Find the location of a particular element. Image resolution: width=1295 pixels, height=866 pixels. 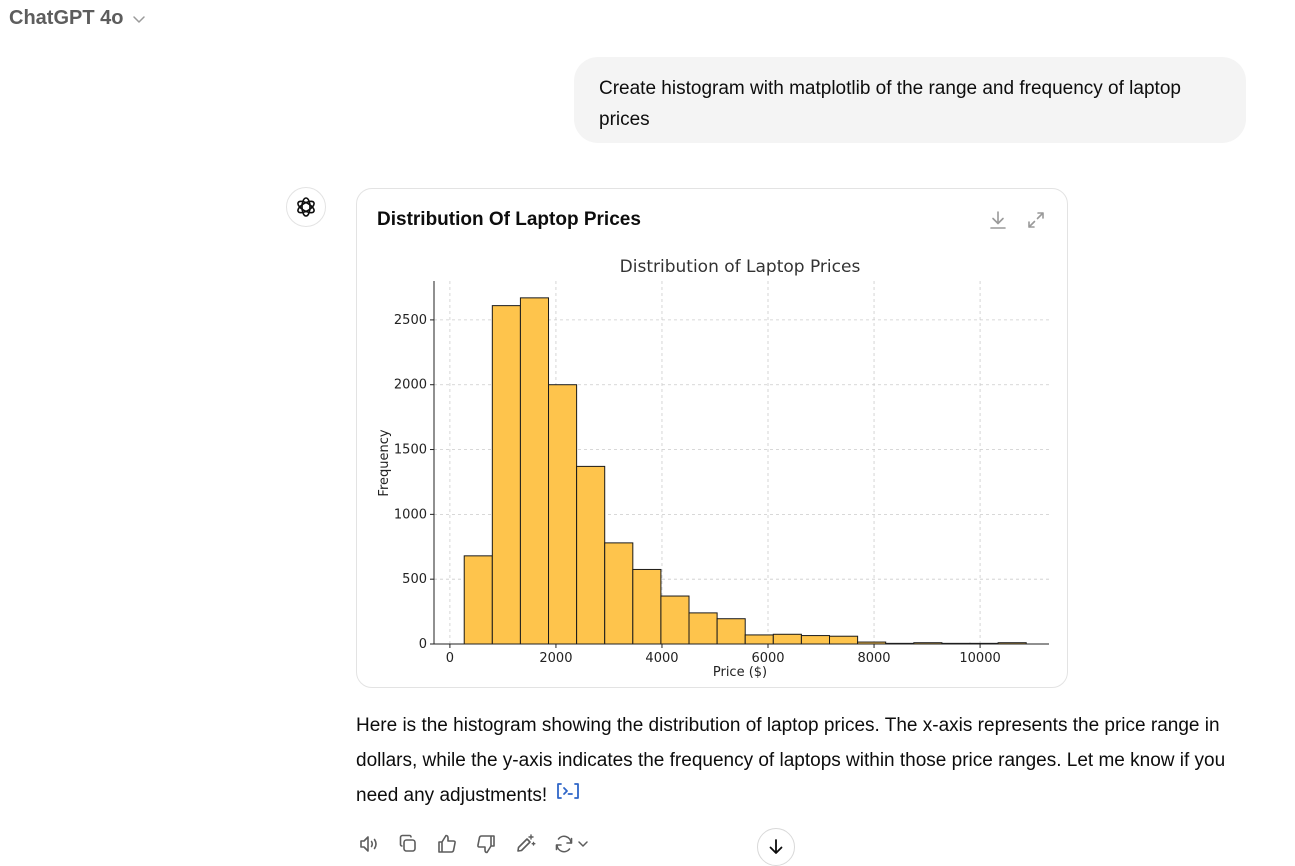

thumbs-down-button is located at coordinates (486, 844).